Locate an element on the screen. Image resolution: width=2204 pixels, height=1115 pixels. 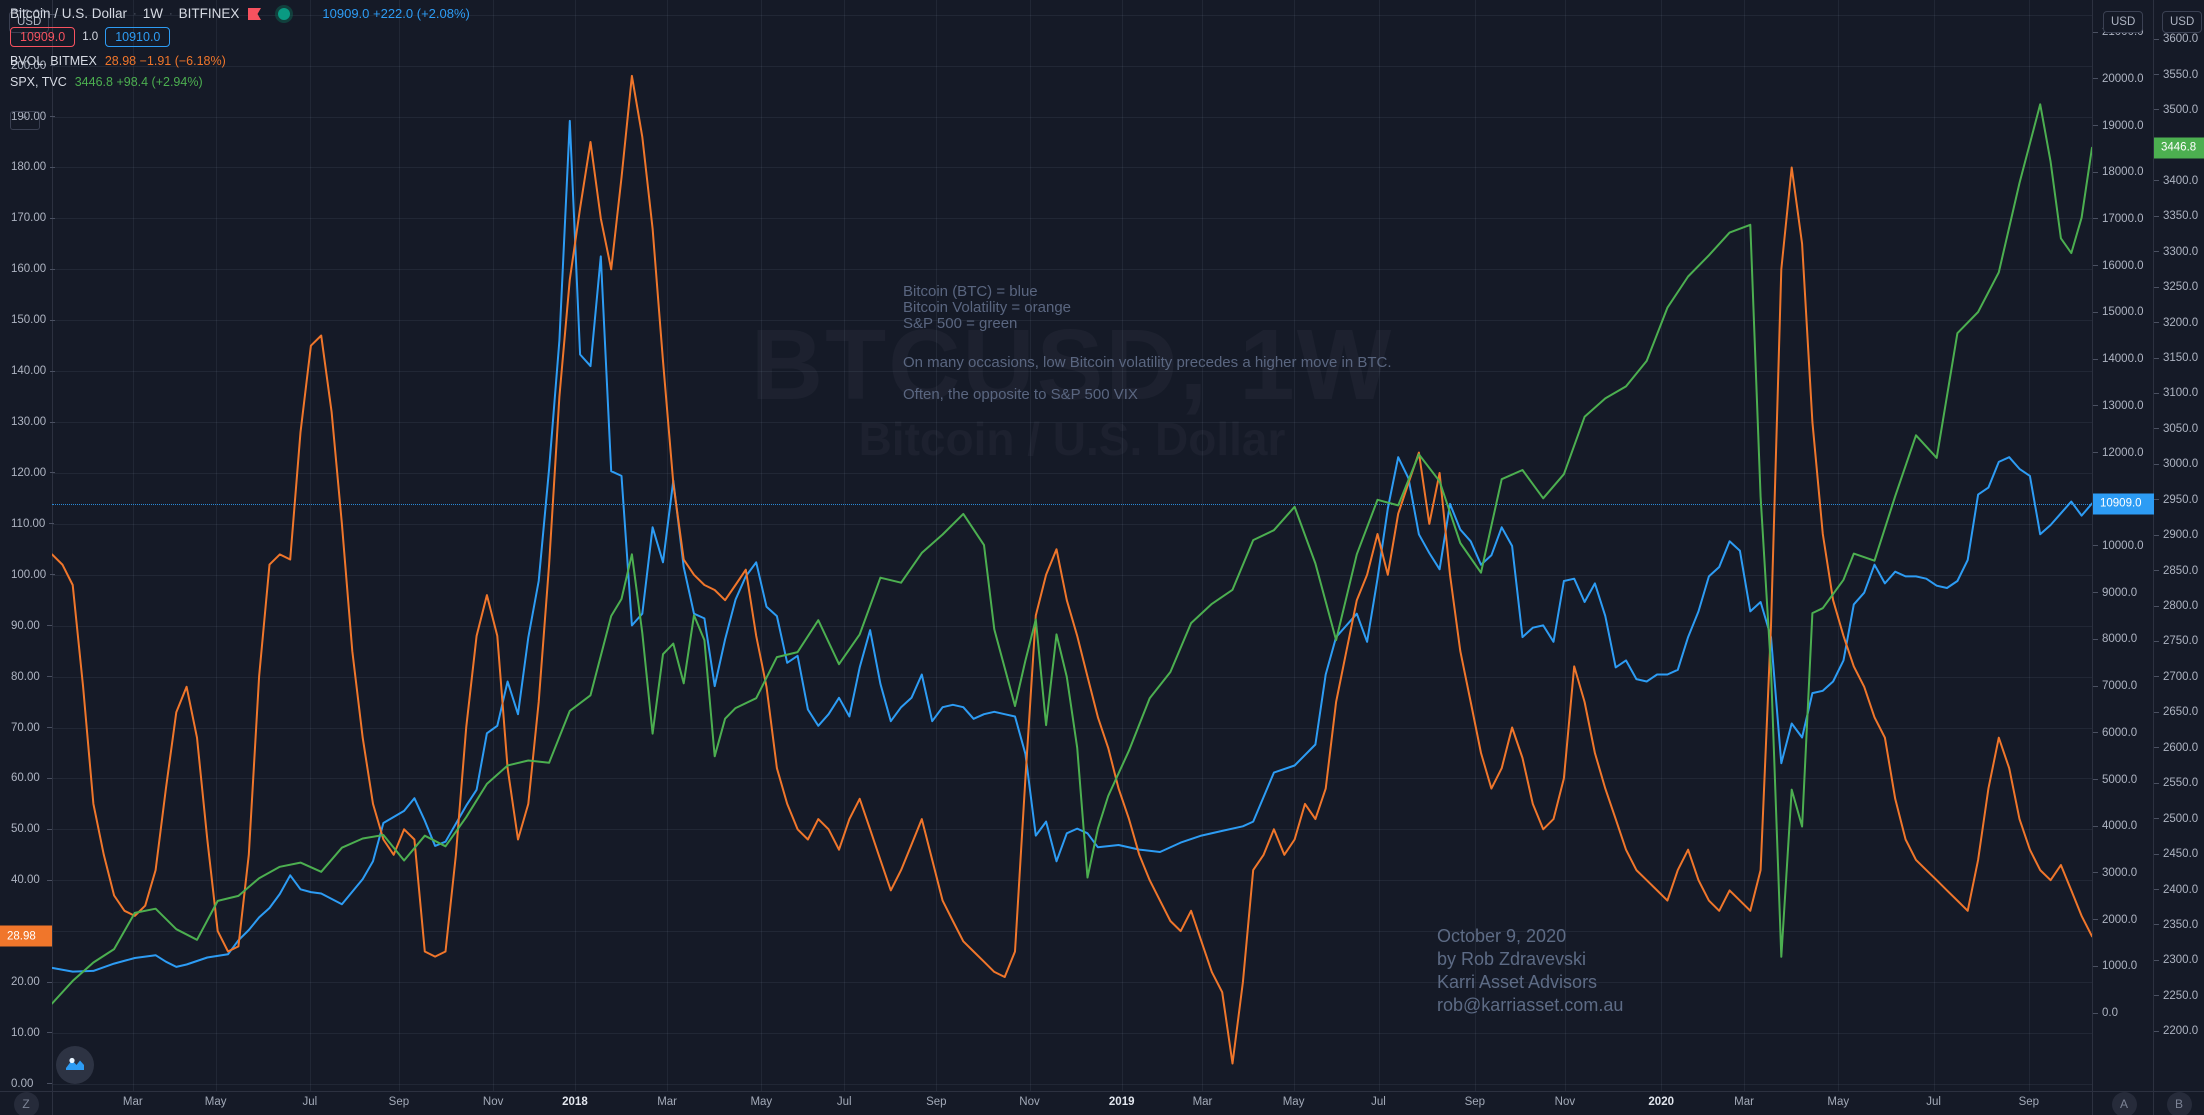
spx-axis-currency-button: USD is located at coordinates (2182, 22).